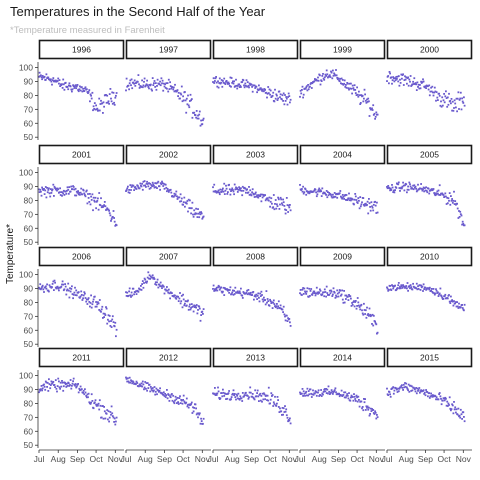 The width and height of the screenshot is (480, 480). What do you see at coordinates (164, 459) in the screenshot?
I see `x-tick-label: Sep` at bounding box center [164, 459].